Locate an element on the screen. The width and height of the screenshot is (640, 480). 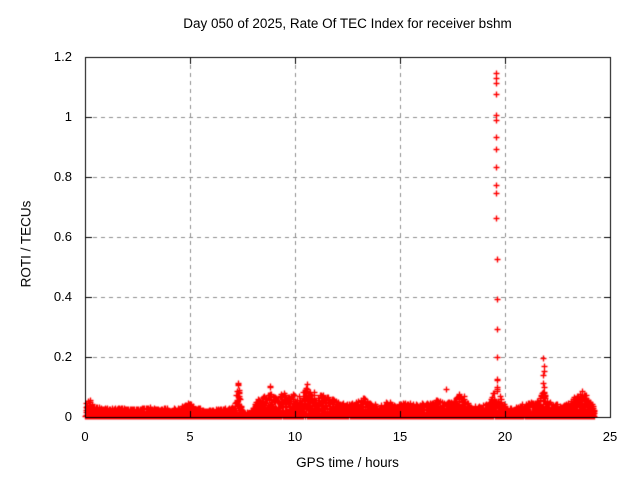
x-tick-label-15: 15 is located at coordinates (400, 436).